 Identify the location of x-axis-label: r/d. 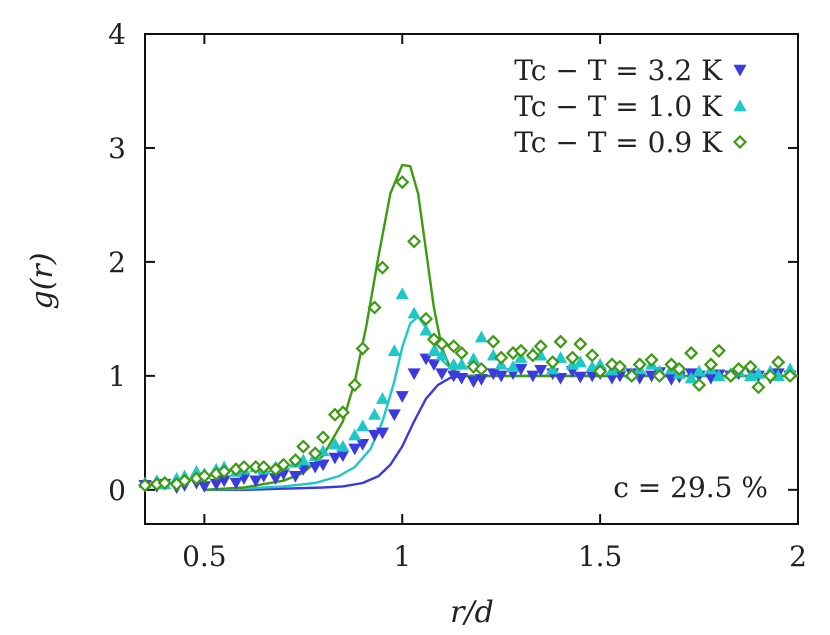
(472, 612).